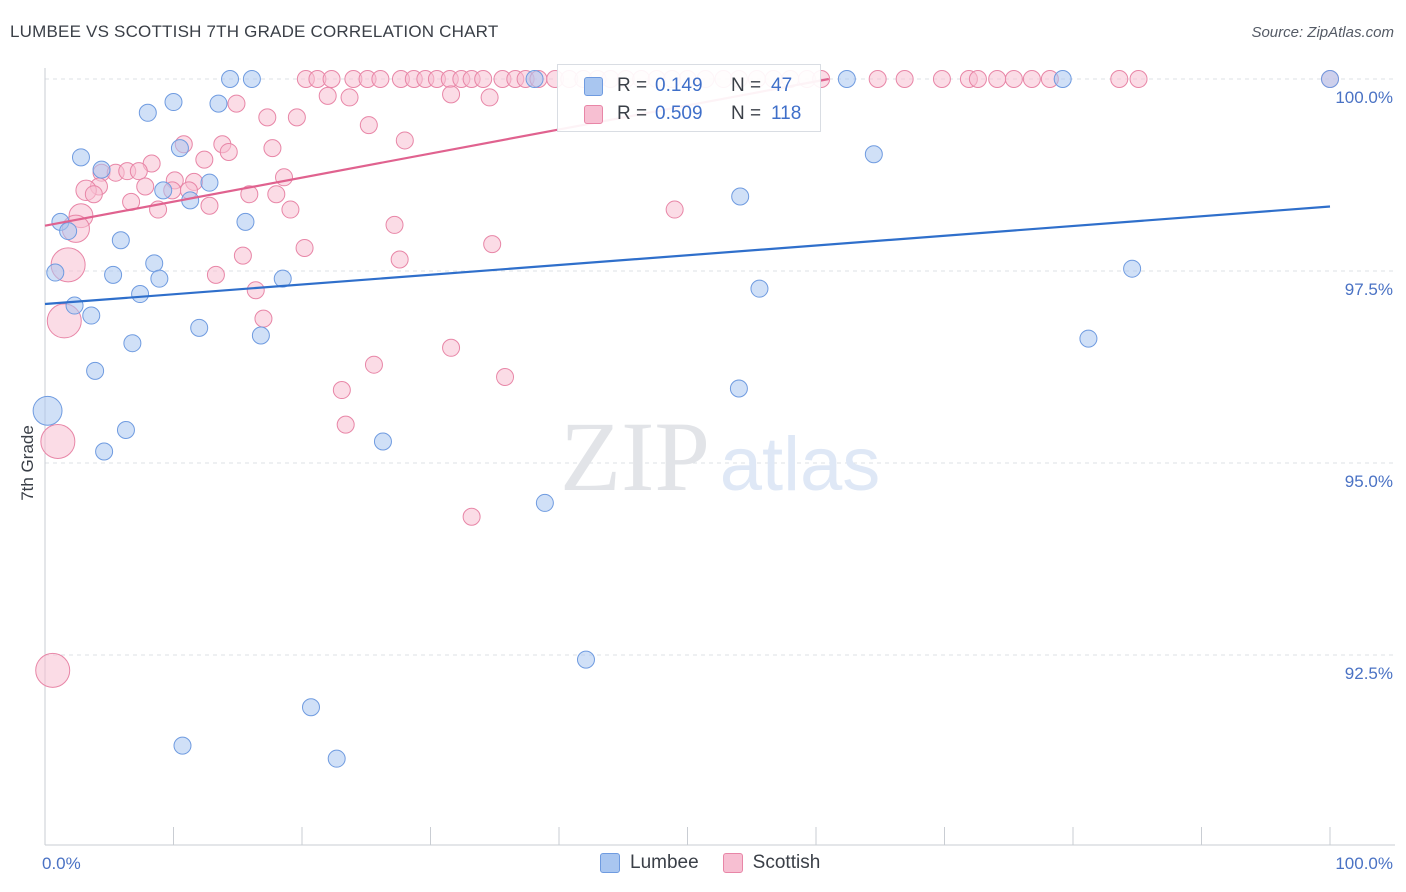  What do you see at coordinates (1369, 289) in the screenshot?
I see `y-tick-label-1: 97.5%` at bounding box center [1369, 289].